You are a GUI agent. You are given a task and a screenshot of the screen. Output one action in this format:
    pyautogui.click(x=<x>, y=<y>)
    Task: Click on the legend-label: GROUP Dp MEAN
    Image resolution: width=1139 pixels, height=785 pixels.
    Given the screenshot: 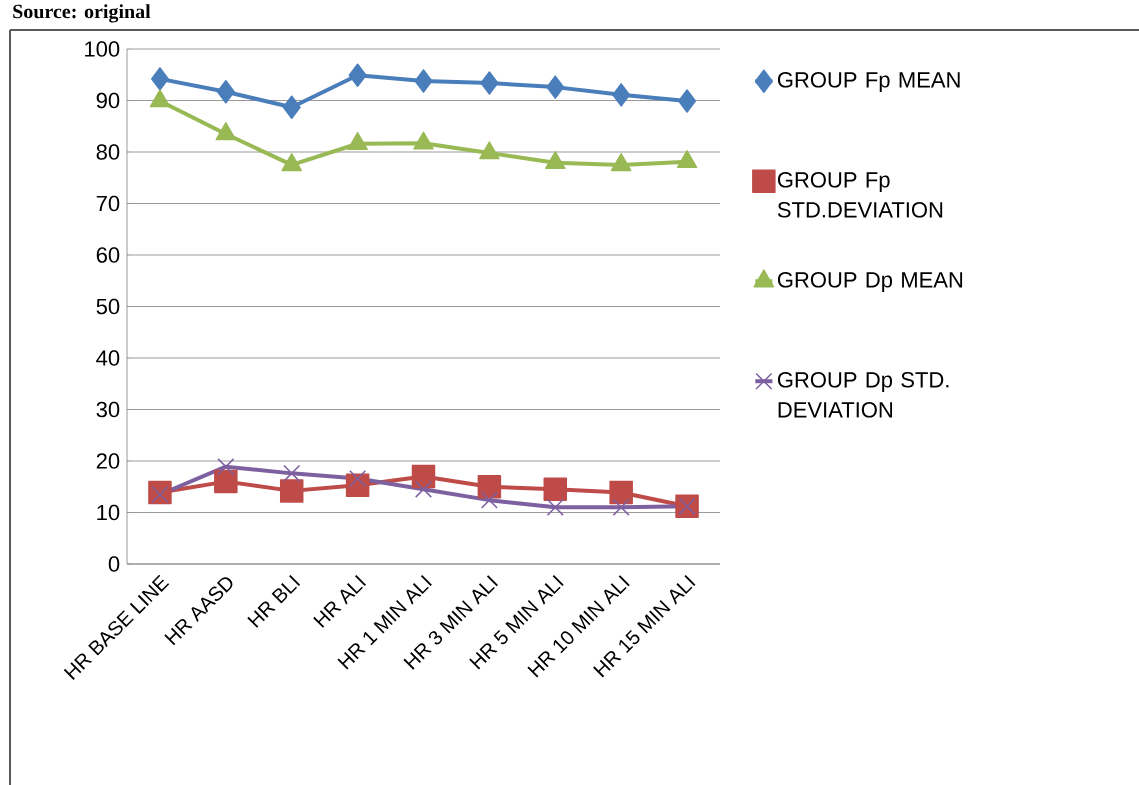 What is the action you would take?
    pyautogui.click(x=870, y=282)
    